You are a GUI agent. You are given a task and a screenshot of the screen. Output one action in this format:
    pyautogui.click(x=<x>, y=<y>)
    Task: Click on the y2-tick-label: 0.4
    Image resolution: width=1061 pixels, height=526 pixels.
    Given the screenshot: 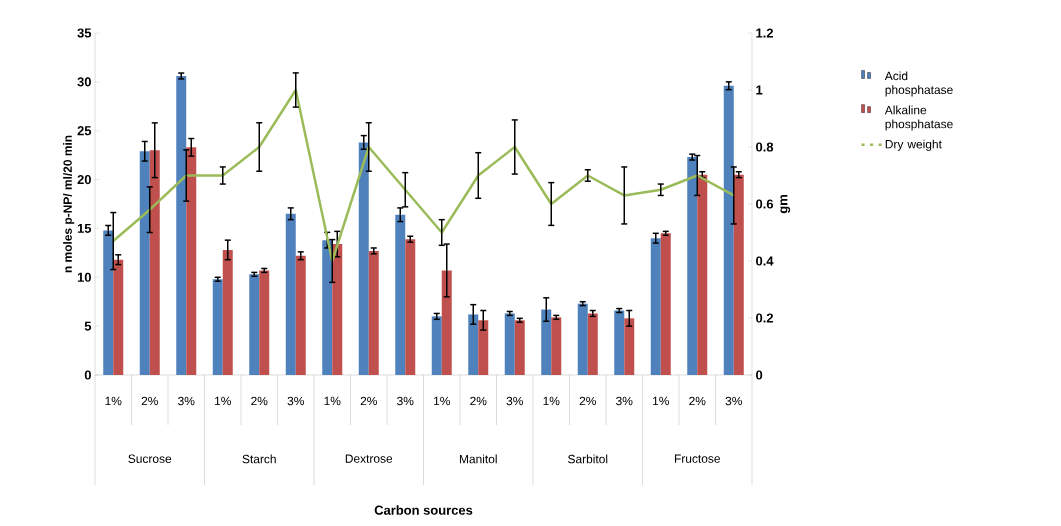 What is the action you would take?
    pyautogui.click(x=765, y=261)
    